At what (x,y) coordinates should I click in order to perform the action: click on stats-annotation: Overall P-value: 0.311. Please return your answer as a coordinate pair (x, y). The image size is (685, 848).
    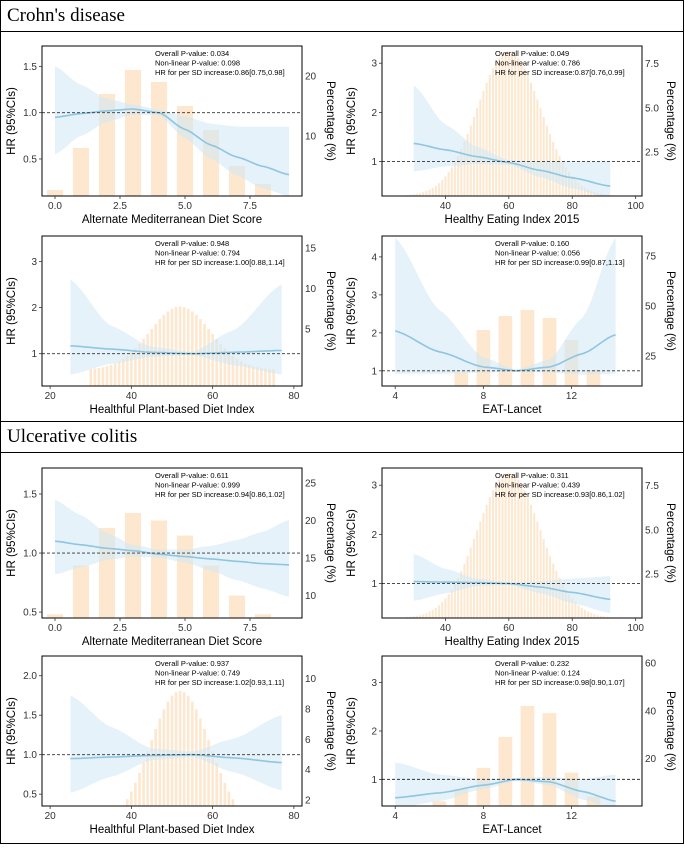
    Looking at the image, I should click on (532, 475).